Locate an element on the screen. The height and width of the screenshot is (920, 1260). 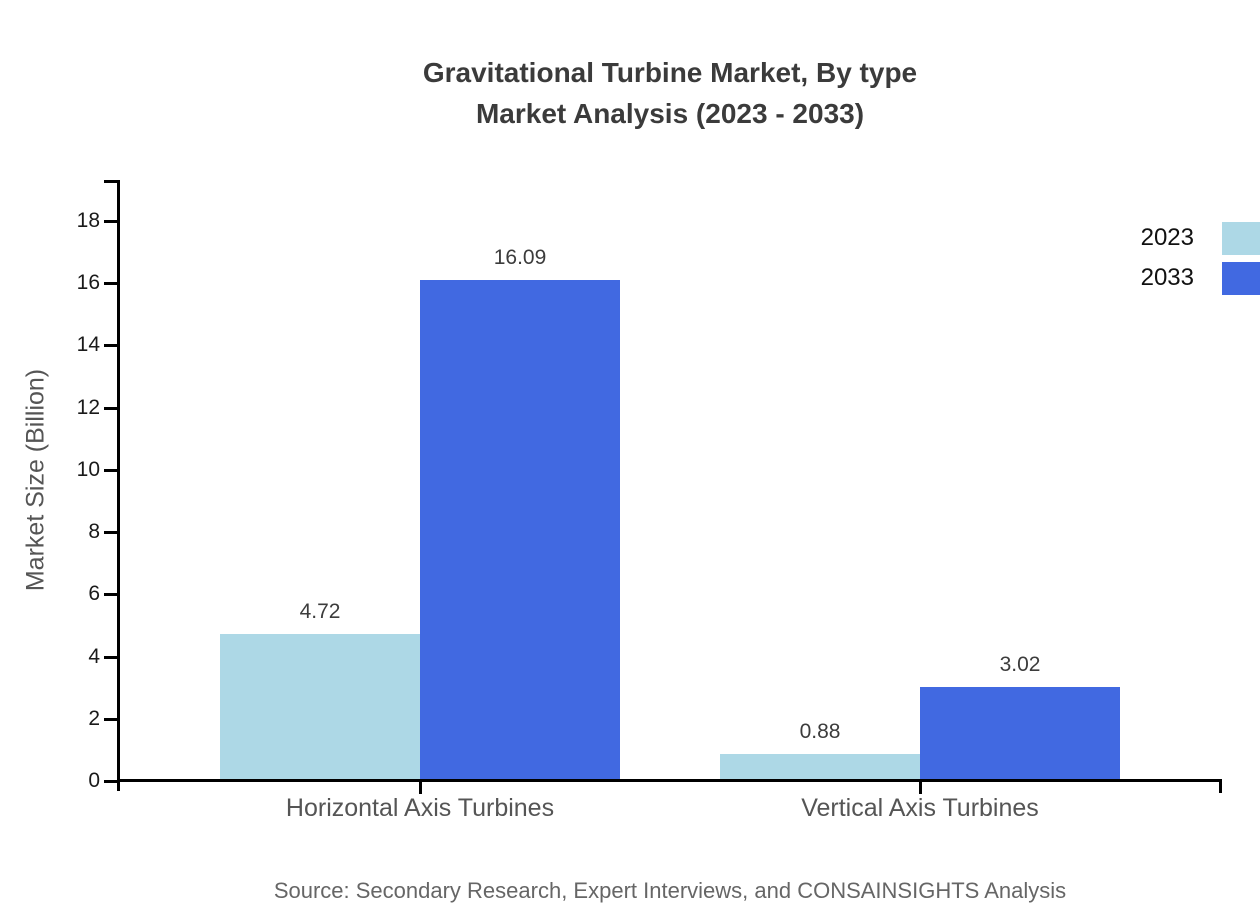
bar-value-label: 16.09 is located at coordinates (520, 257).